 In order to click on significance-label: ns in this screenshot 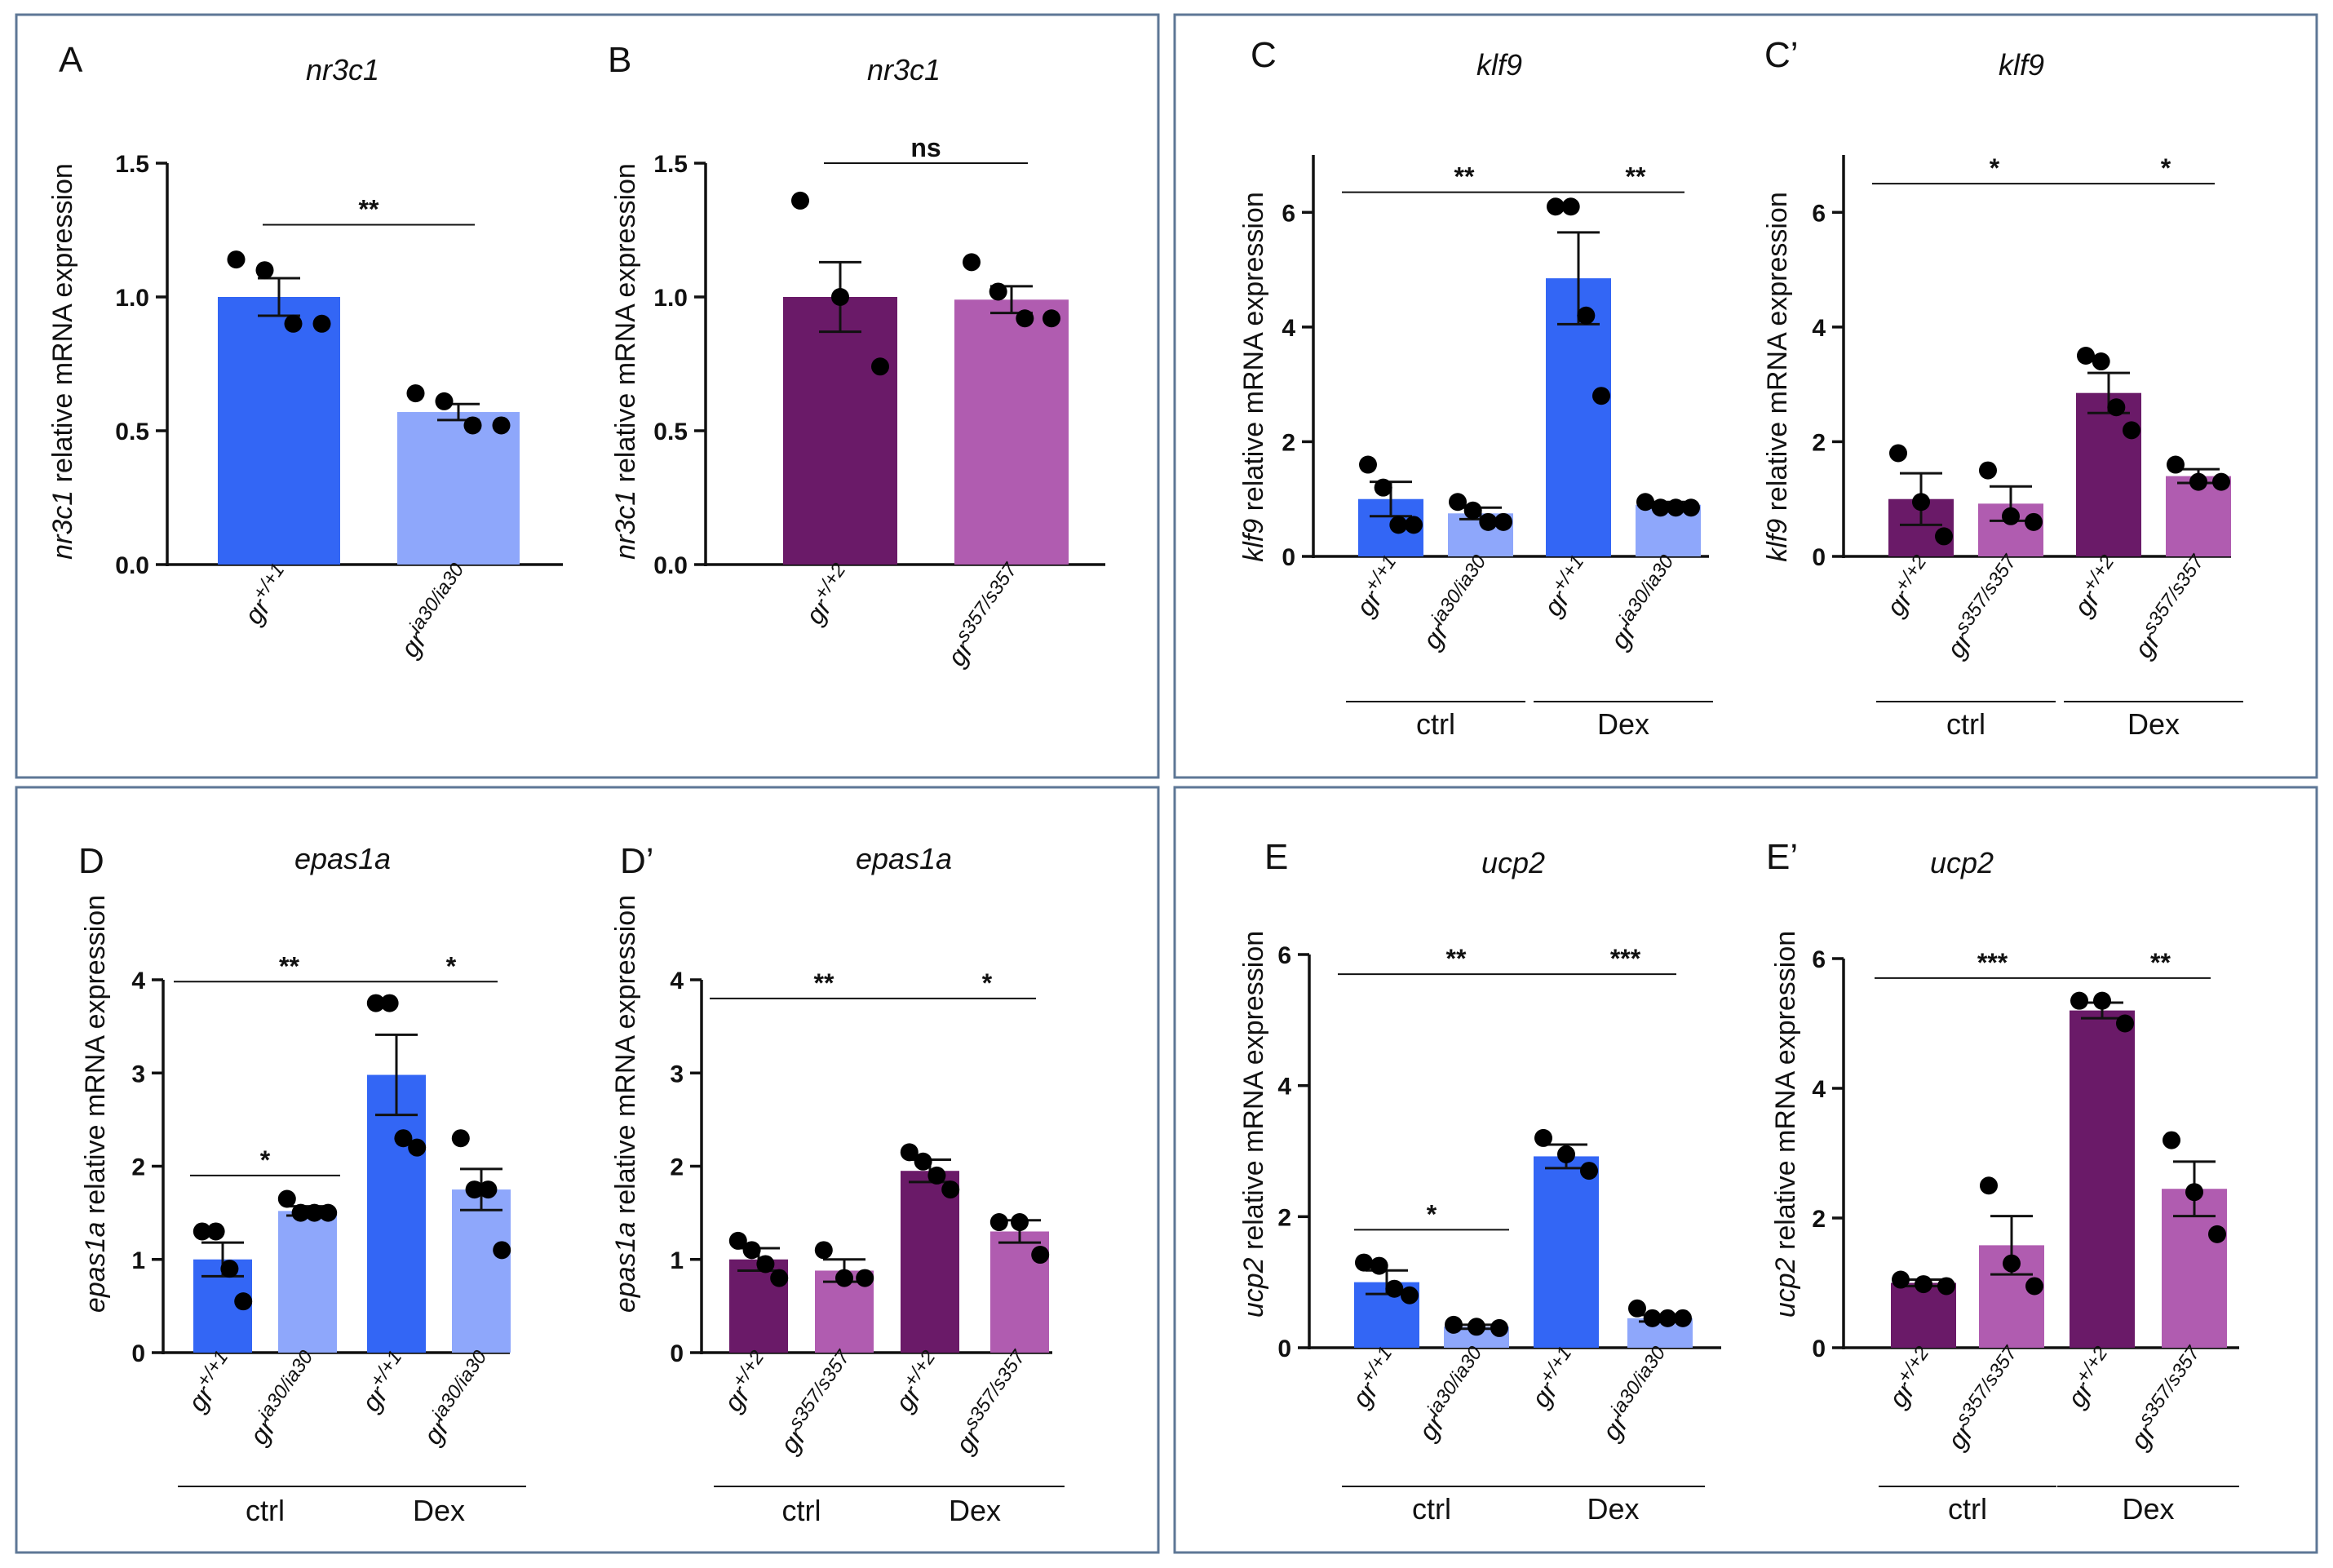, I will do `click(925, 147)`.